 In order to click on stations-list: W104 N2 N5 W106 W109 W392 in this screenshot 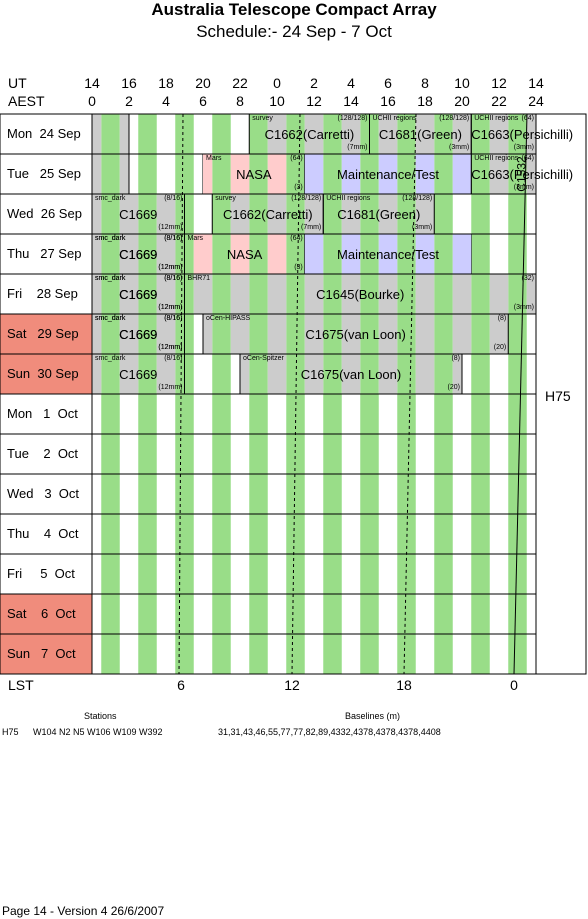, I will do `click(98, 732)`.